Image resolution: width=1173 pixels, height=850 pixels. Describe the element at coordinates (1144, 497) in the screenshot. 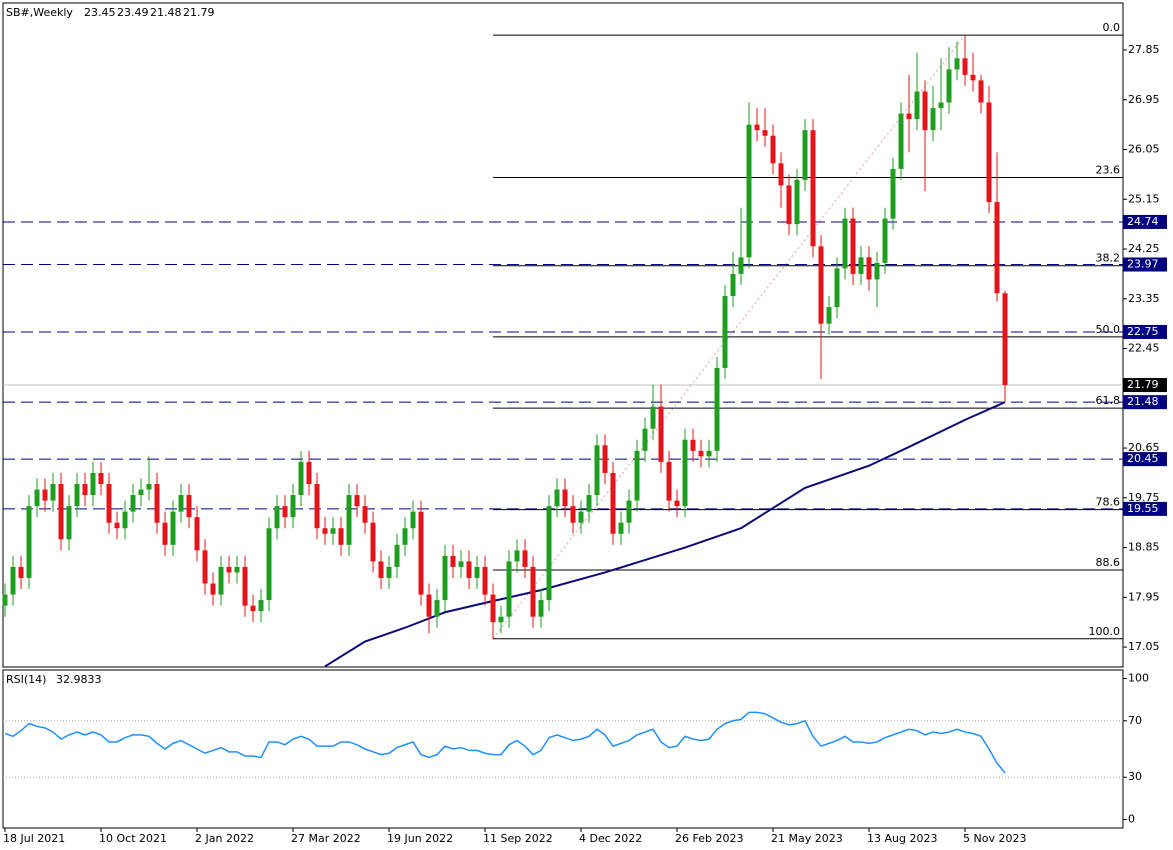

I see `y-tick-label: 19.75` at that location.